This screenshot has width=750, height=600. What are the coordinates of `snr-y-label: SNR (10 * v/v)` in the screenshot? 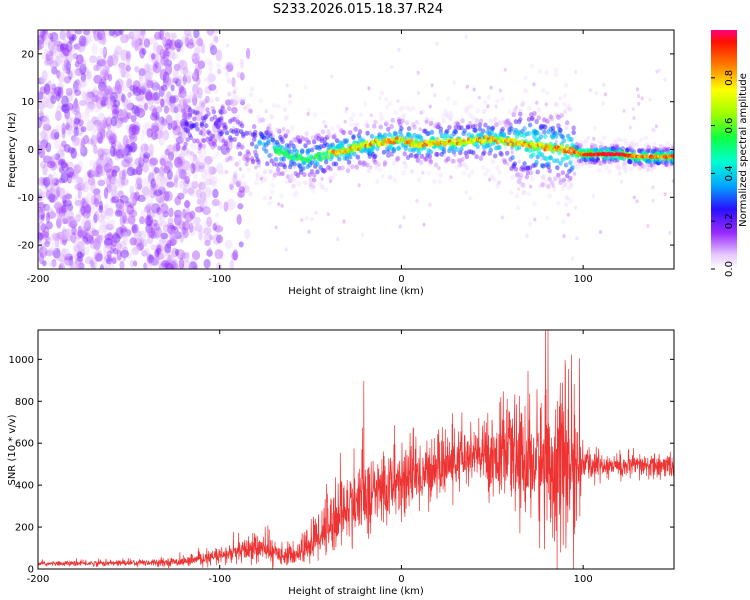 It's located at (12, 449).